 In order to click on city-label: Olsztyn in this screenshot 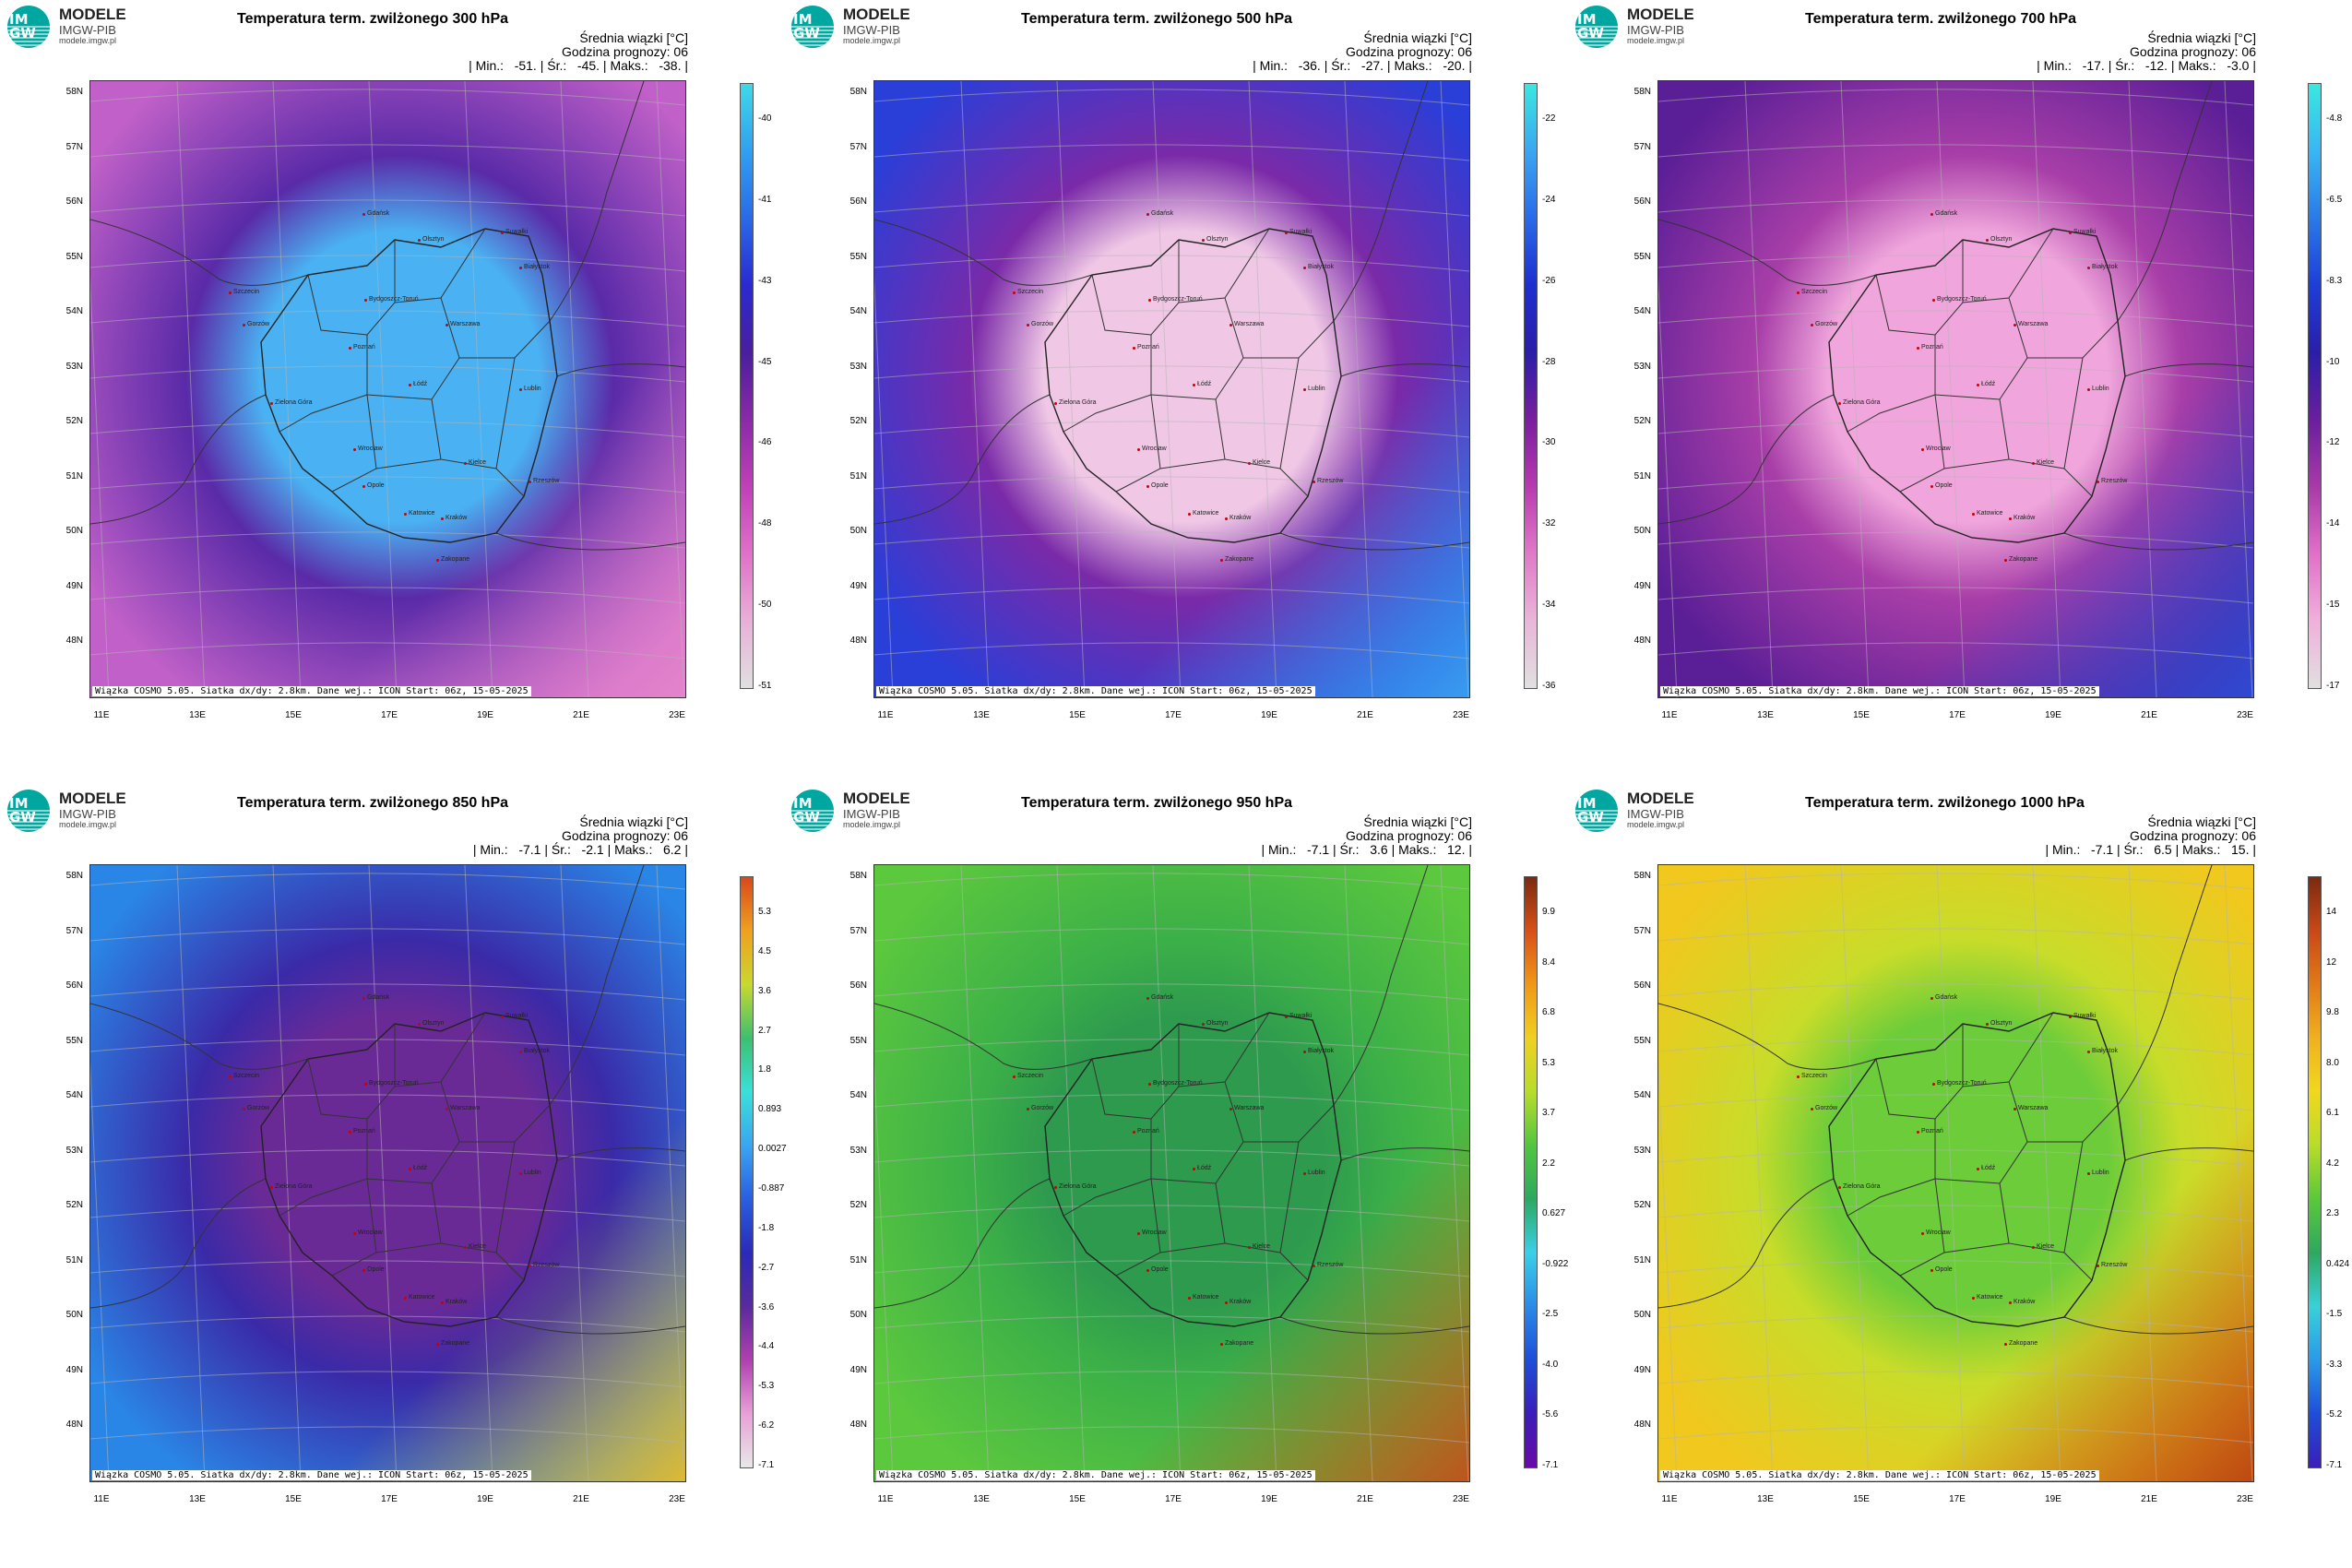, I will do `click(431, 1023)`.